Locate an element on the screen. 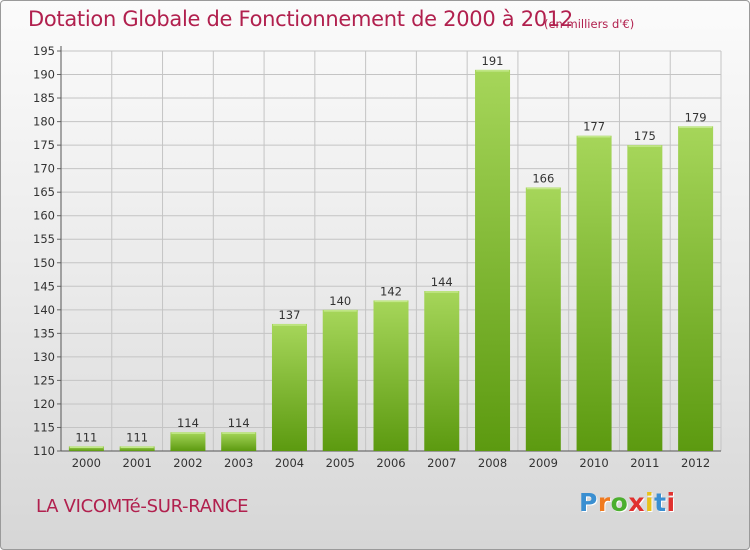 This screenshot has width=750, height=550. y-tick-label: 170 is located at coordinates (44, 169).